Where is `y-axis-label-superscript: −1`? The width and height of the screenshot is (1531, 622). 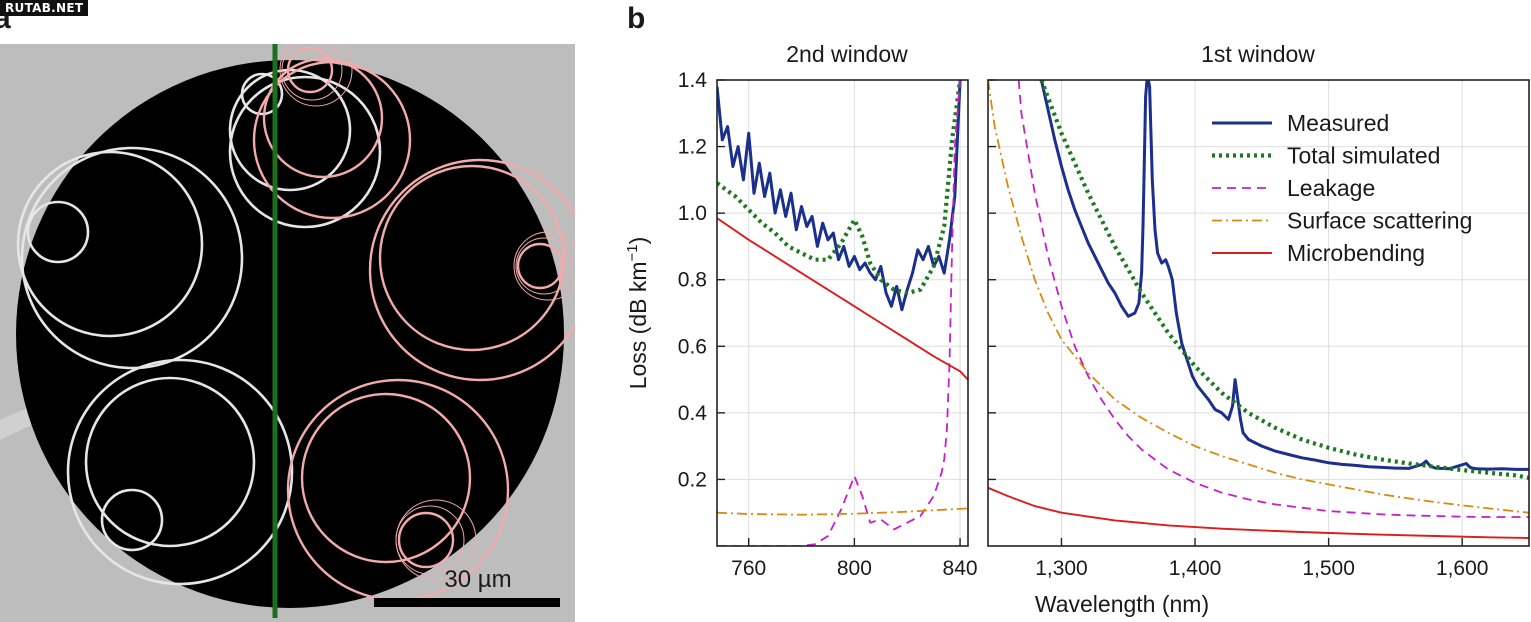 y-axis-label-superscript: −1 is located at coordinates (632, 252).